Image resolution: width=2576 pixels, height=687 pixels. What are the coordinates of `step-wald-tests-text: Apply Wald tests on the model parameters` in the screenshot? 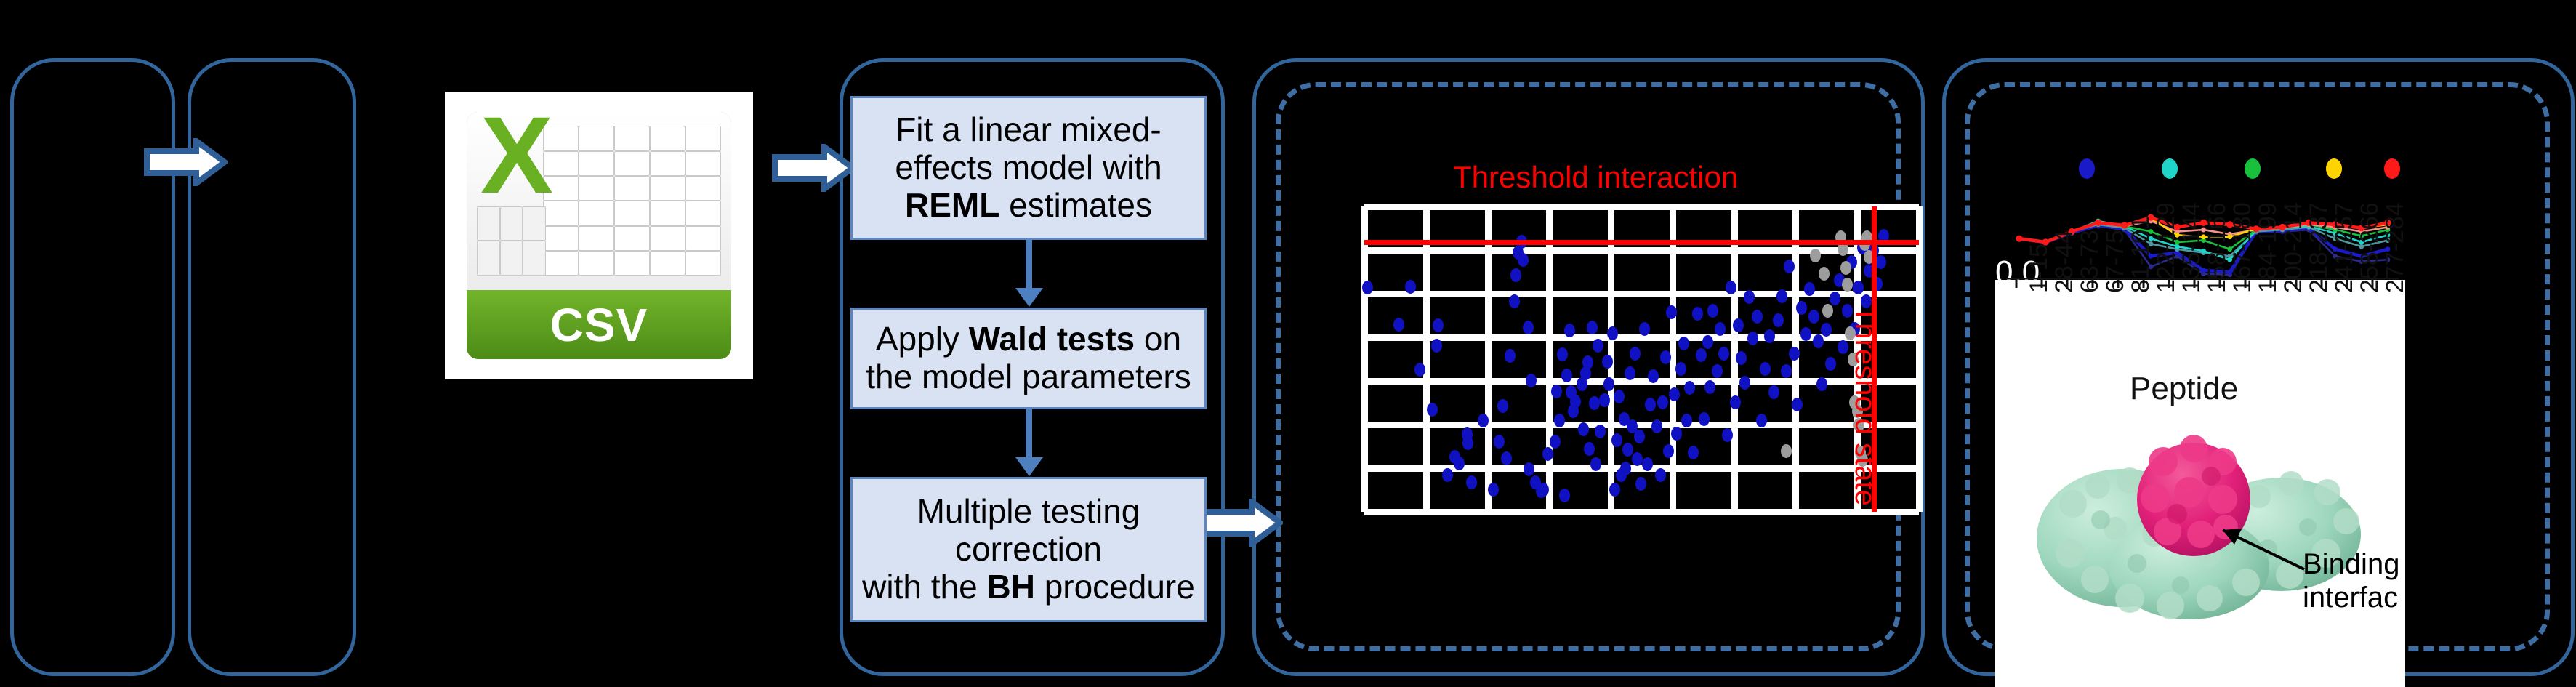 It's located at (1028, 357).